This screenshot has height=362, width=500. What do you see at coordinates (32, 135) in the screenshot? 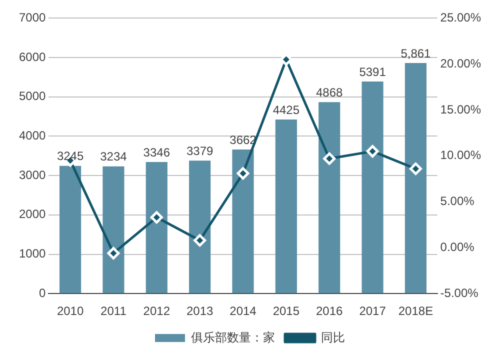
I see `y-tick-label: 4000` at bounding box center [32, 135].